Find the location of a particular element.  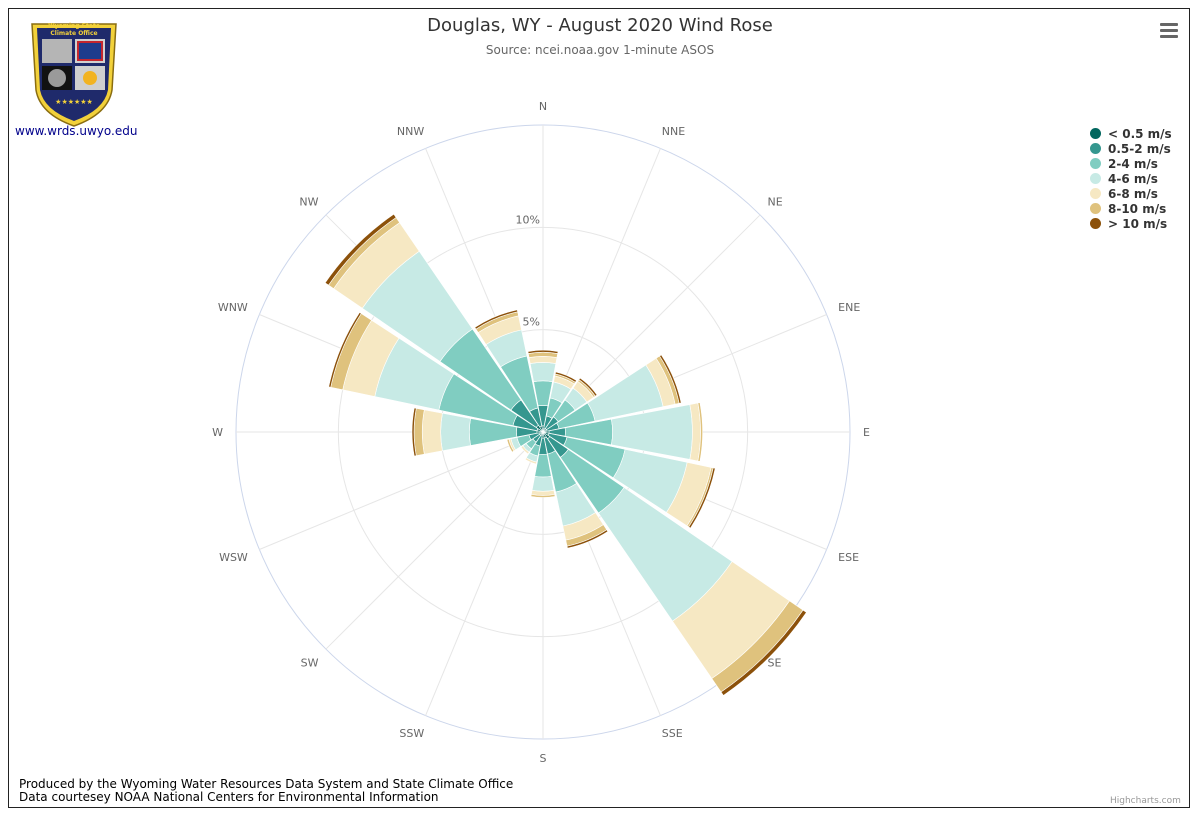

direction-label-se: SE is located at coordinates (775, 663).